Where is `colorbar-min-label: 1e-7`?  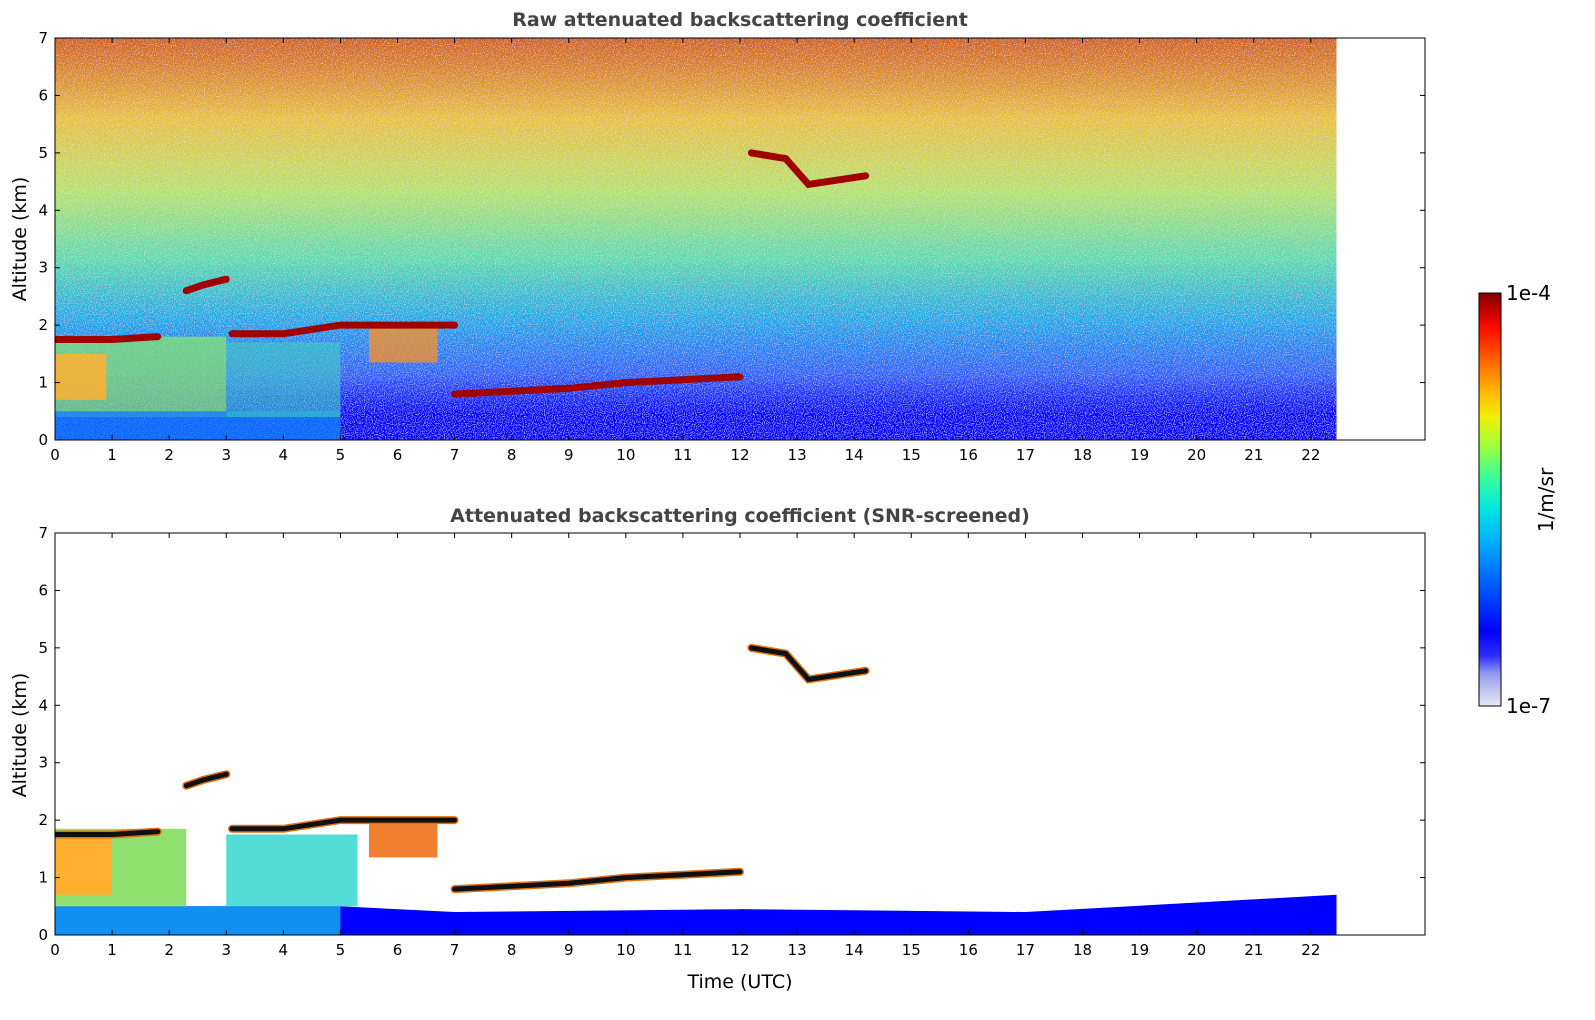
colorbar-min-label: 1e-7 is located at coordinates (1528, 706).